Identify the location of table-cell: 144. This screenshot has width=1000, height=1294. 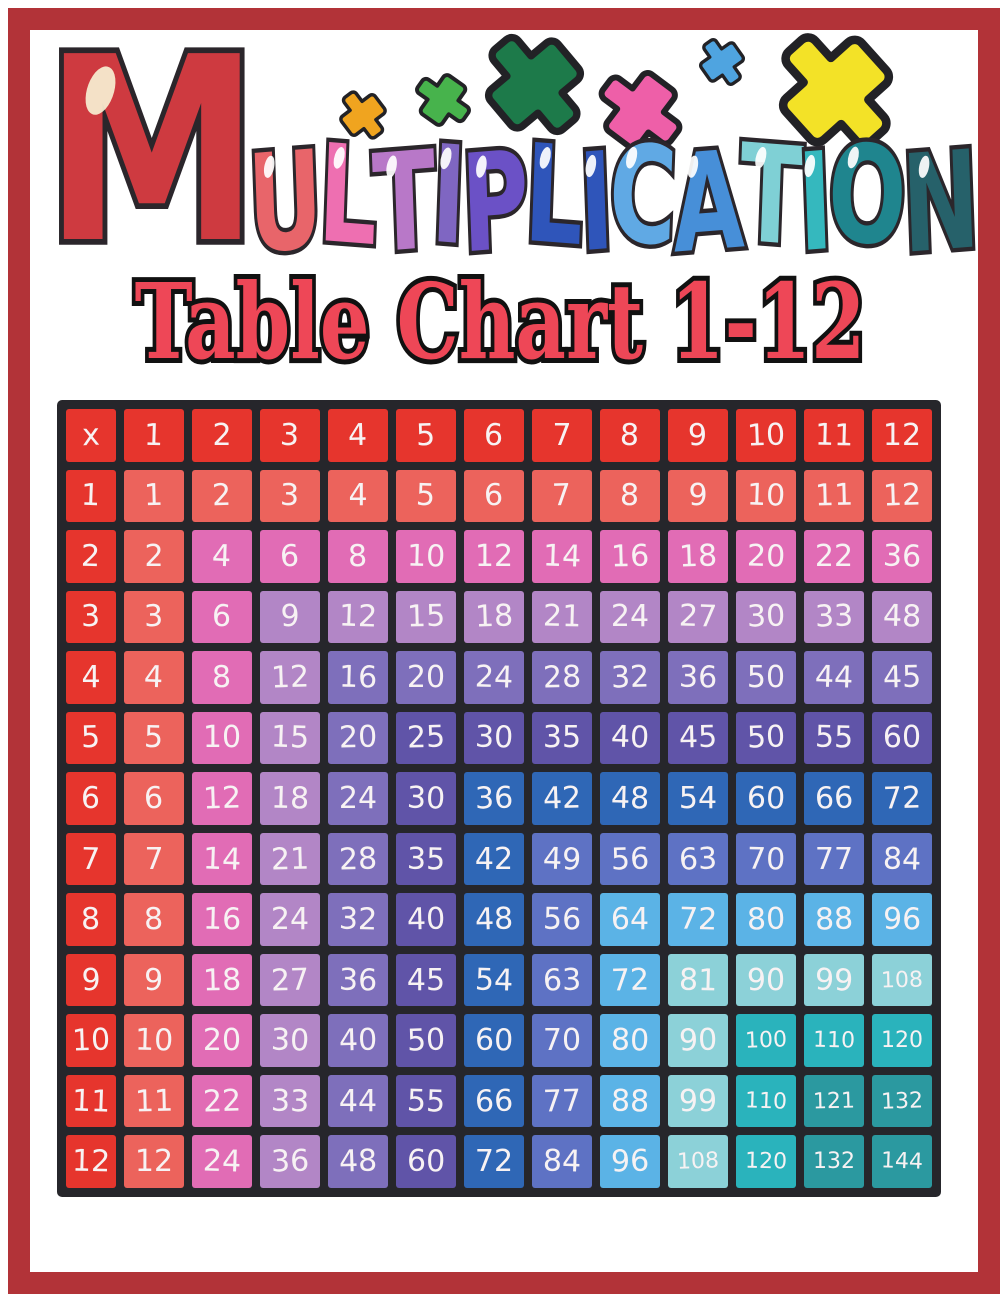
(902, 1161).